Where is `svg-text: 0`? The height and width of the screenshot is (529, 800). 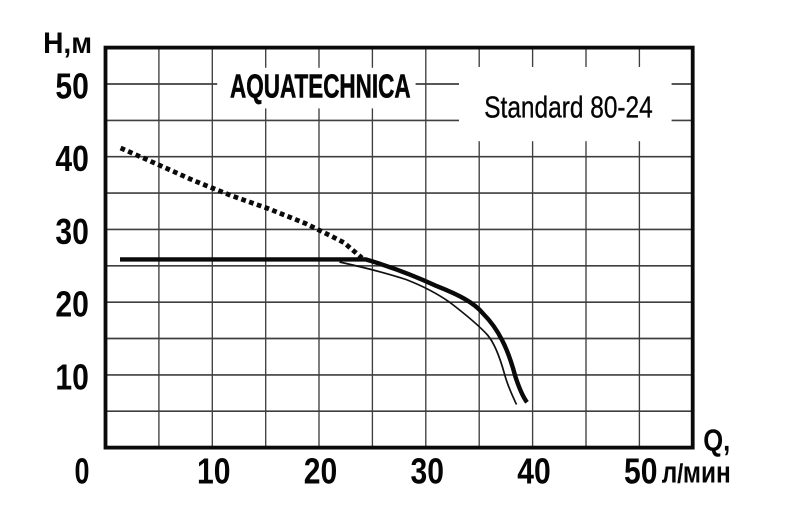 svg-text: 0 is located at coordinates (82, 471).